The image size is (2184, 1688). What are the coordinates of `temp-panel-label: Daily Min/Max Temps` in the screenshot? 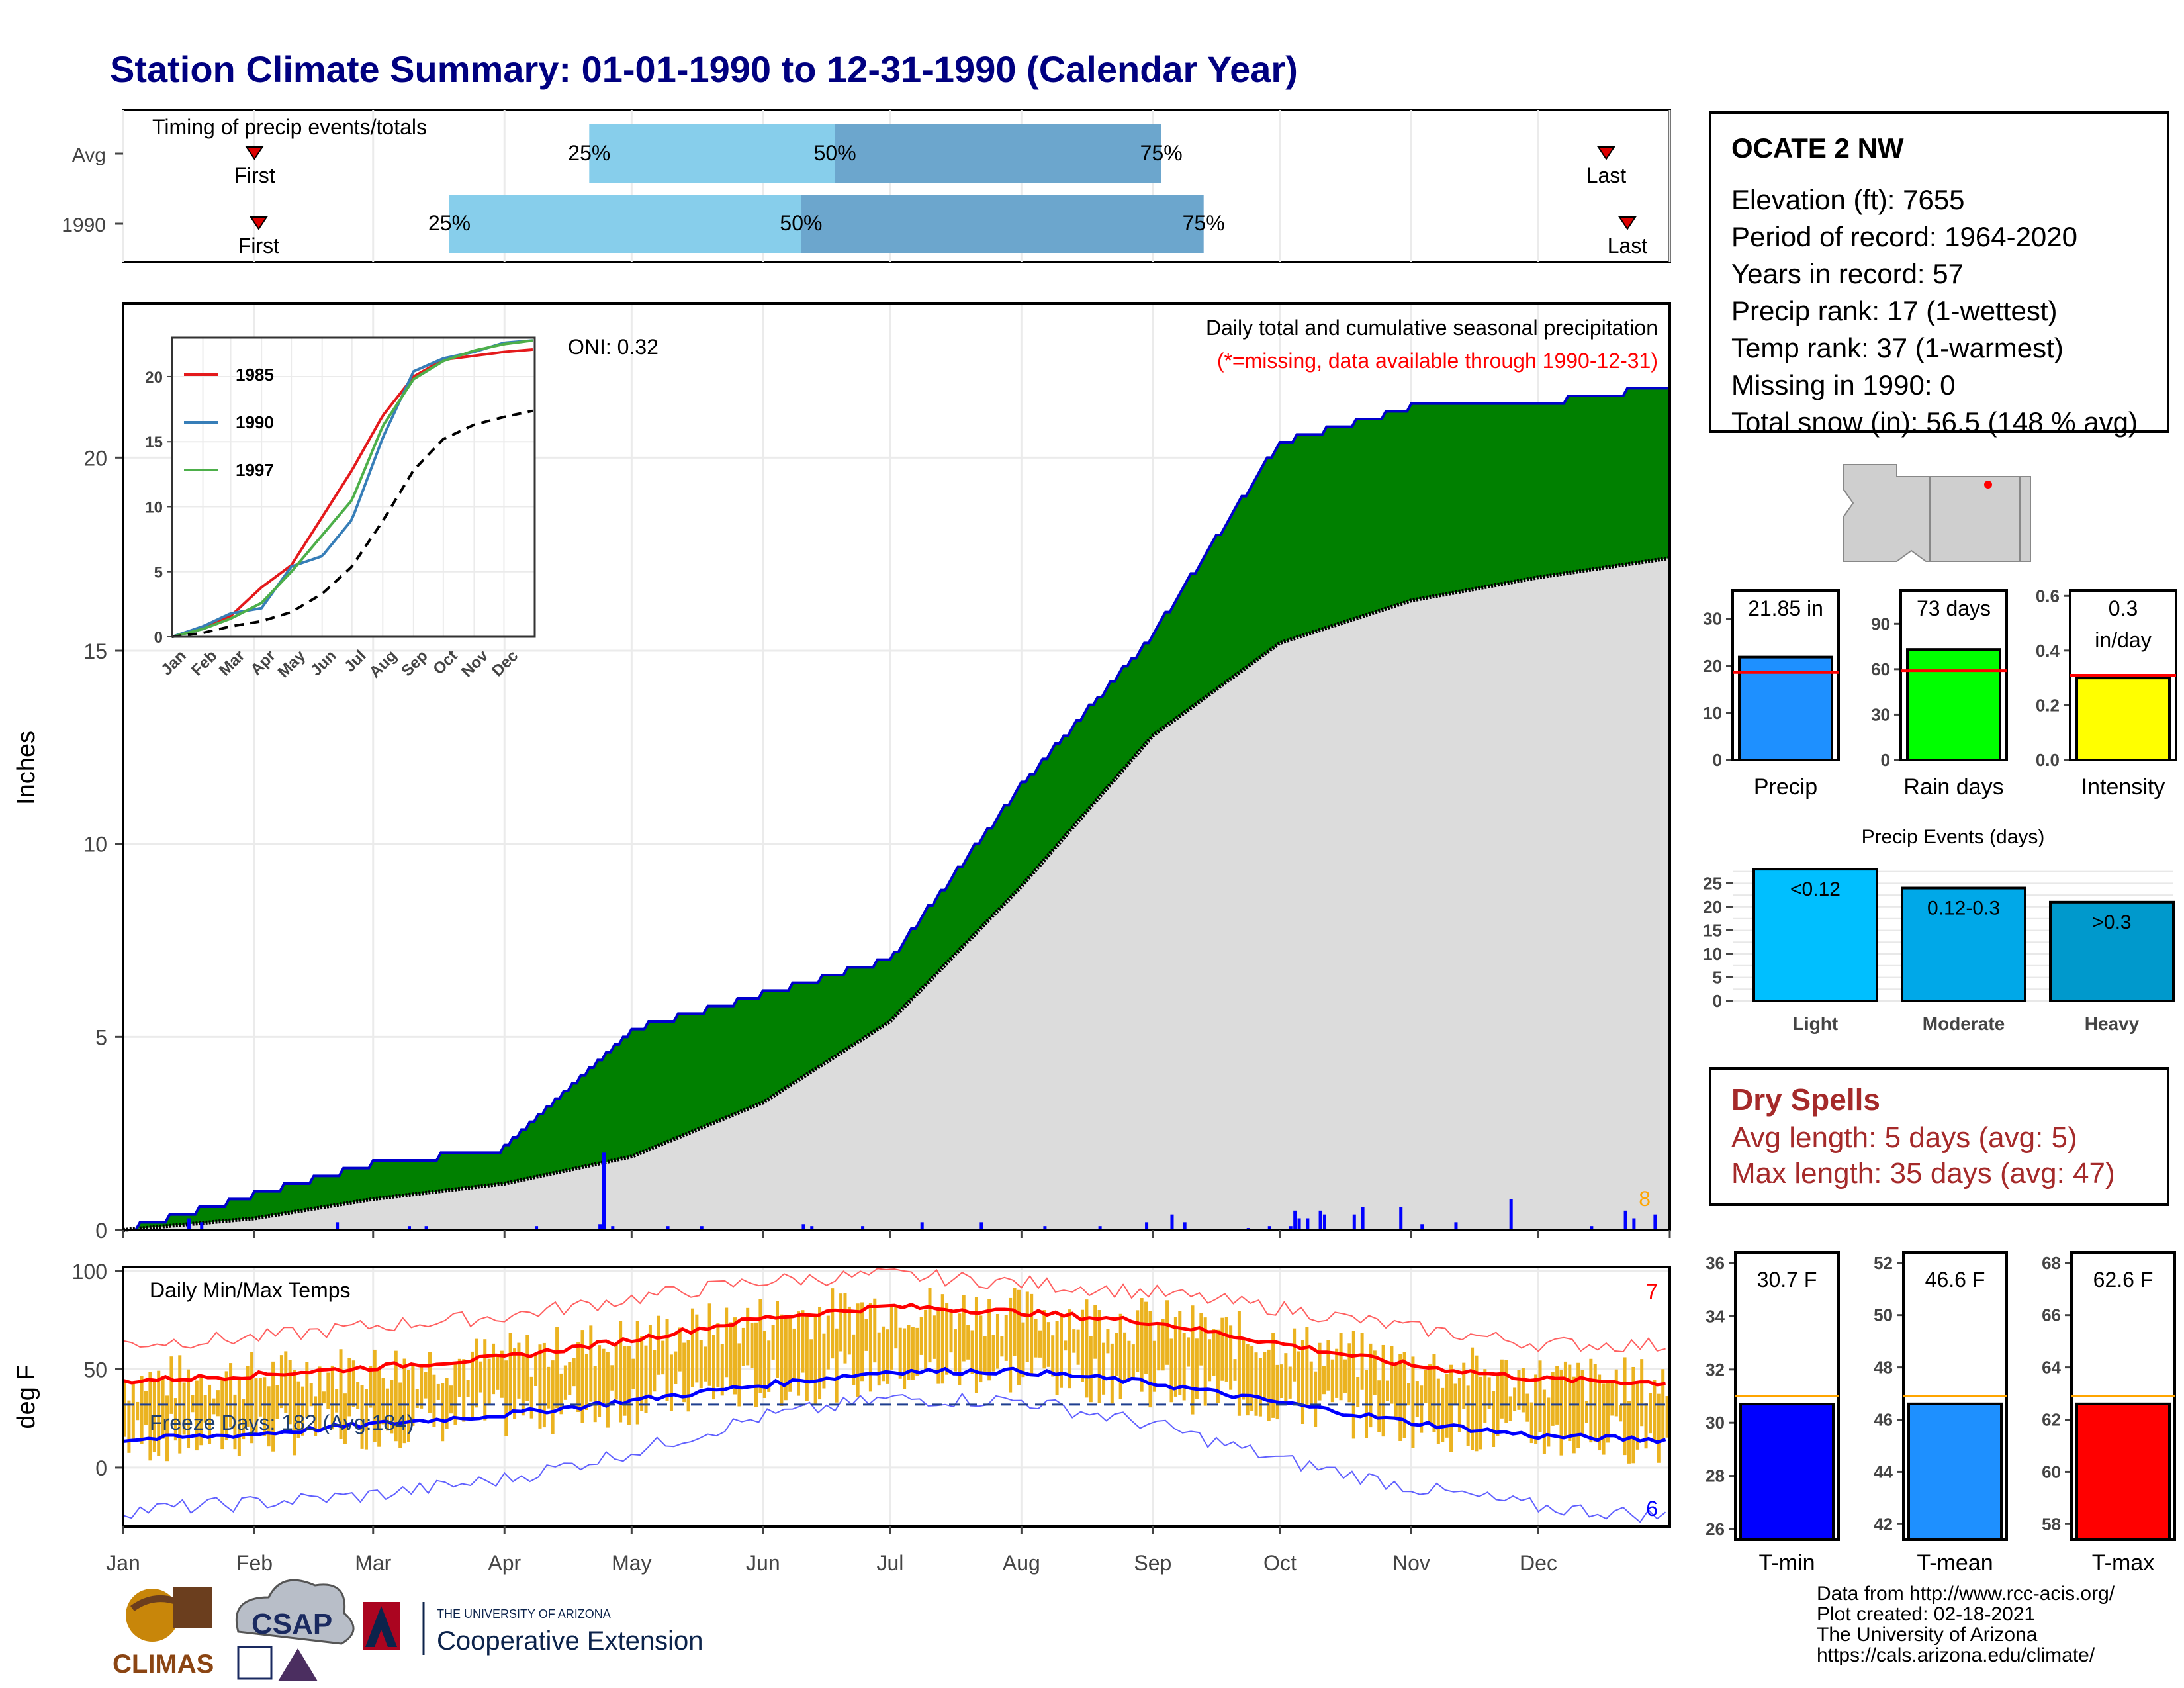 It's located at (250, 1290).